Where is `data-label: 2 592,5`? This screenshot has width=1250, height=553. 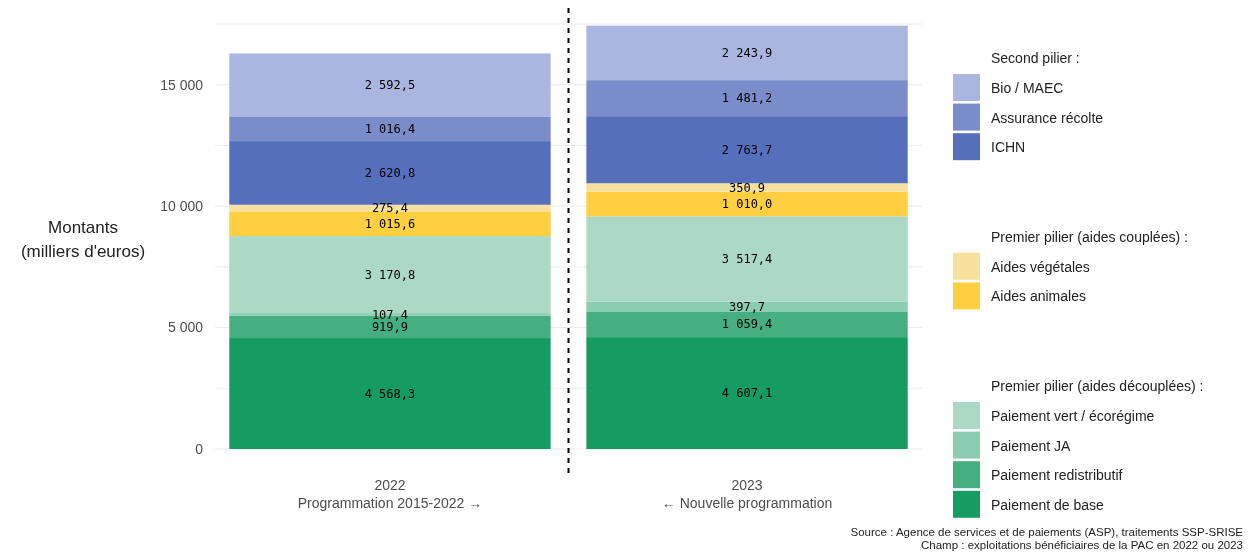
data-label: 2 592,5 is located at coordinates (390, 85).